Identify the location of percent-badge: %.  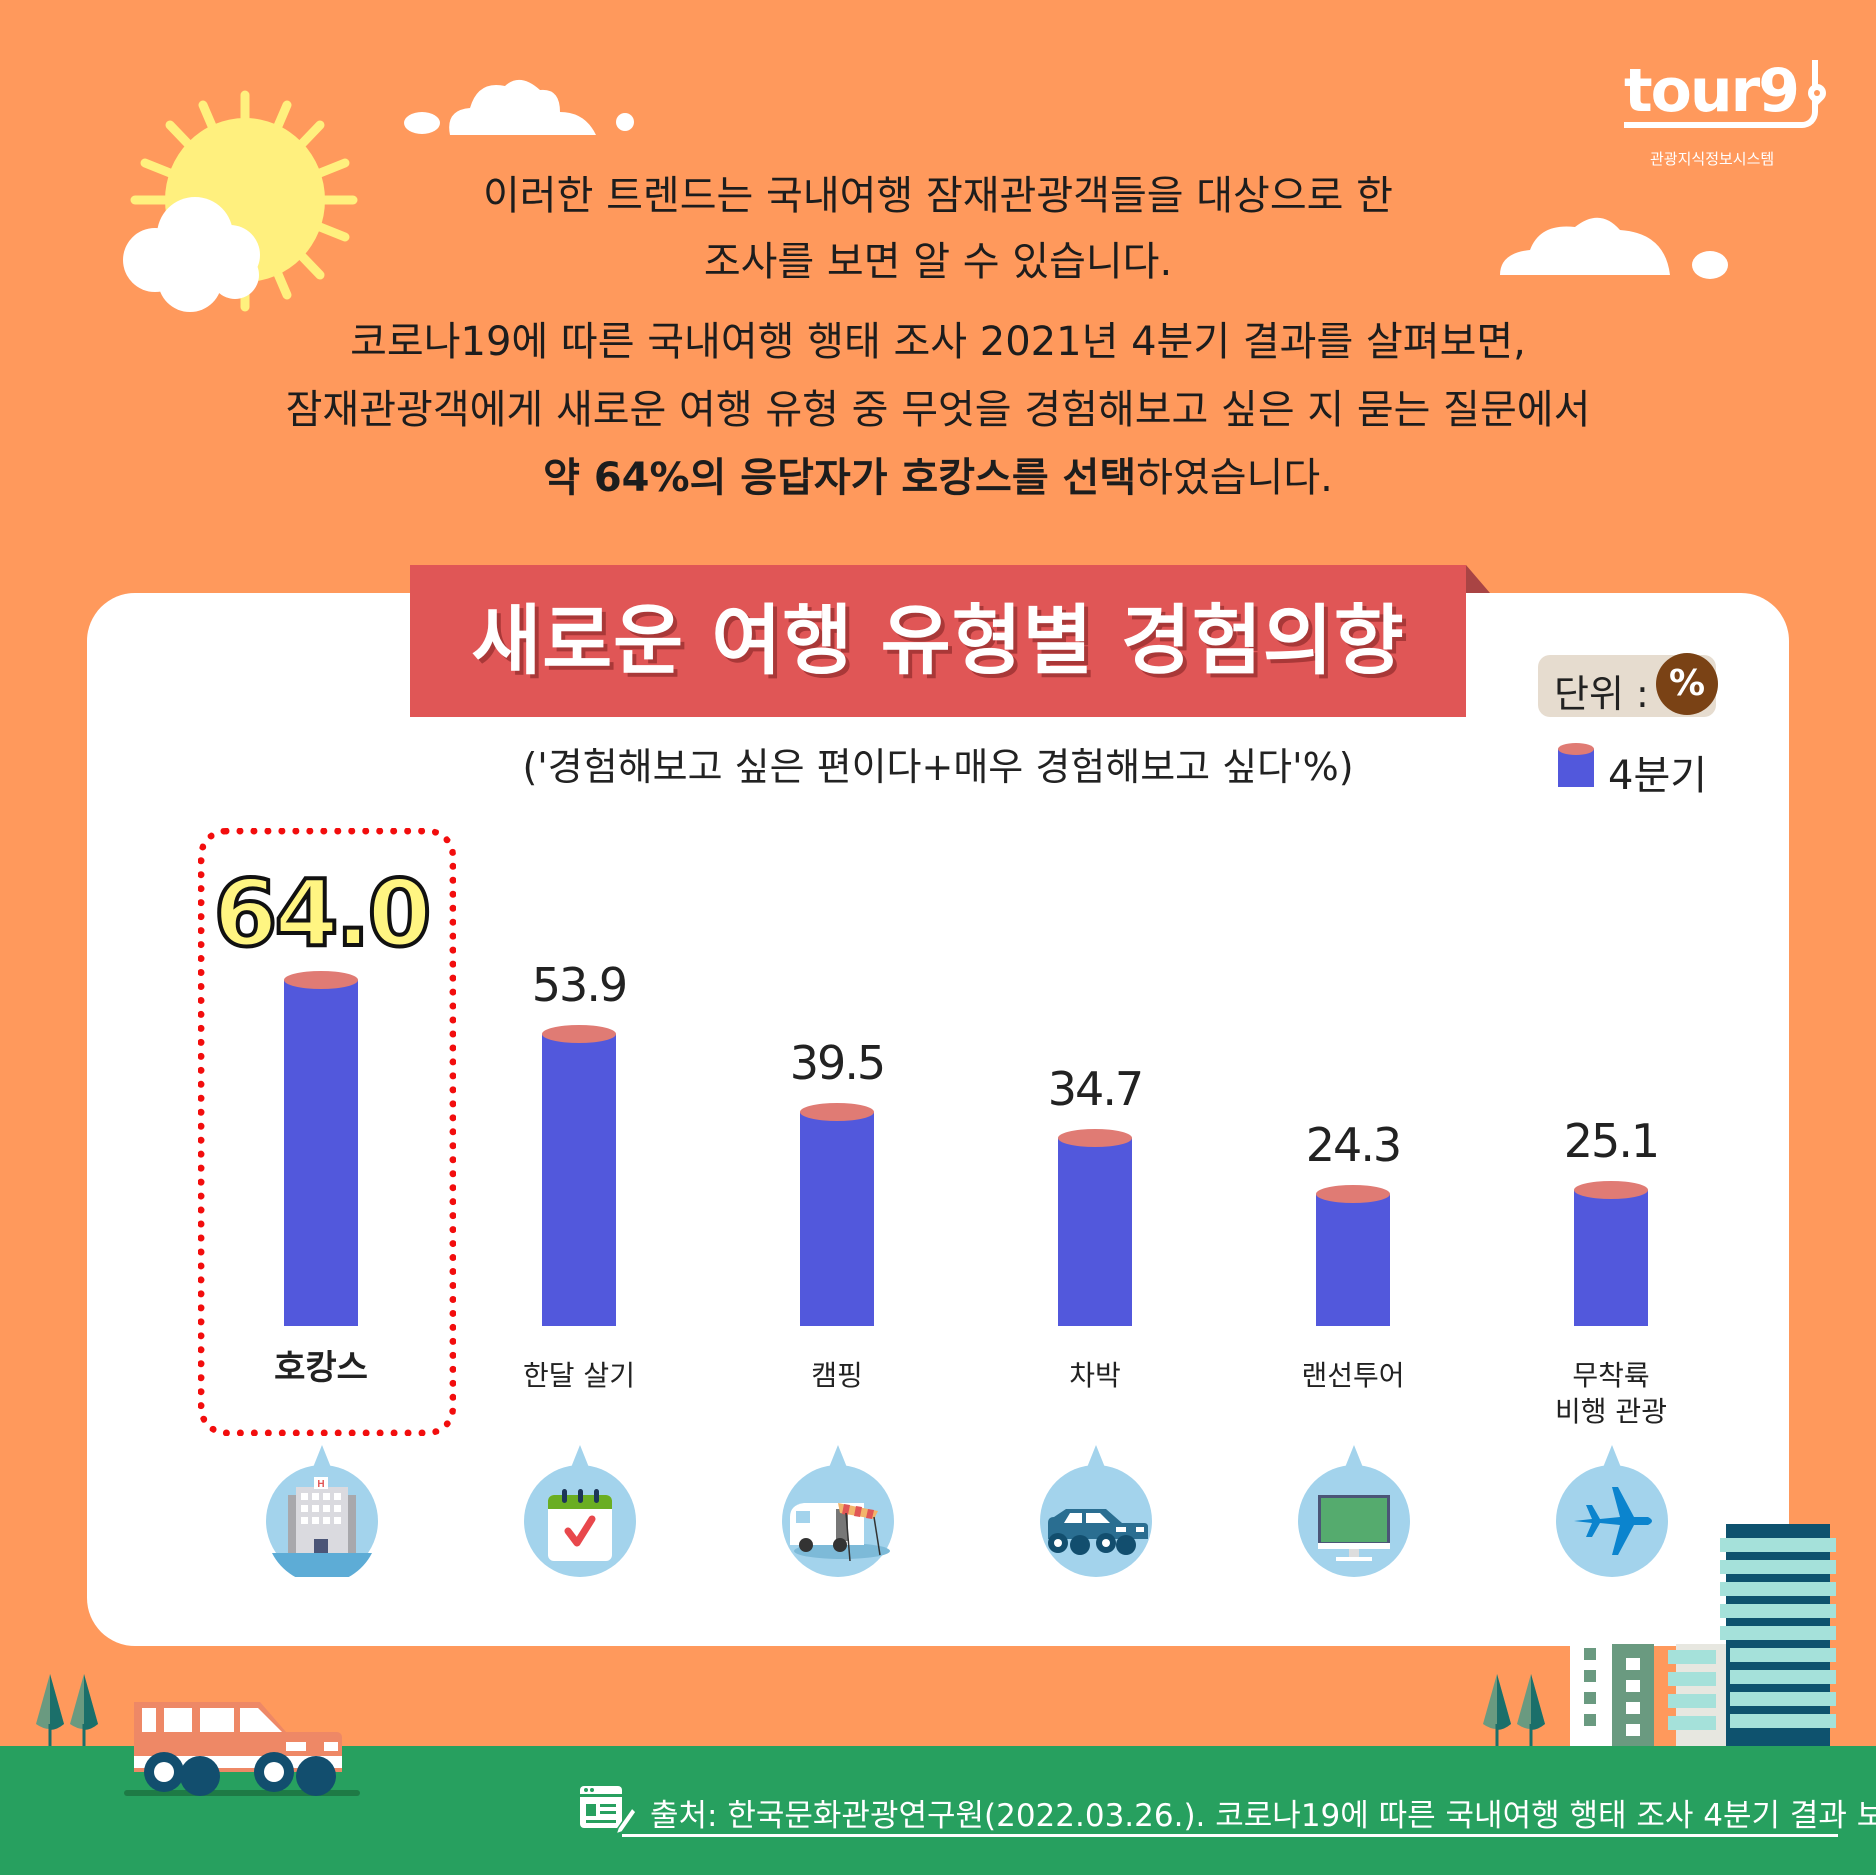
(1687, 684).